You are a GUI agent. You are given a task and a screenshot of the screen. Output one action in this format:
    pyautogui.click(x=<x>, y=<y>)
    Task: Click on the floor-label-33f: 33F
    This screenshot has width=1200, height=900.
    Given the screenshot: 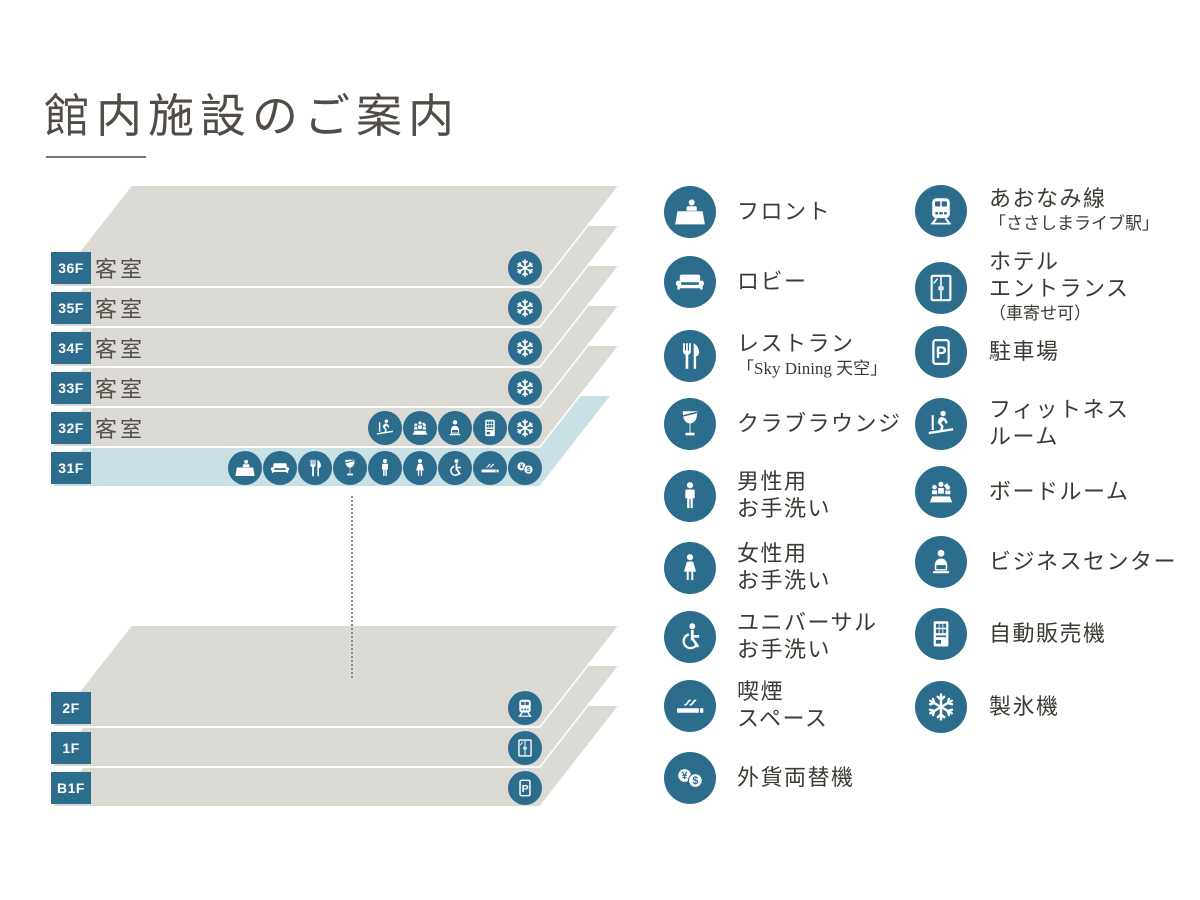 What is the action you would take?
    pyautogui.click(x=71, y=388)
    